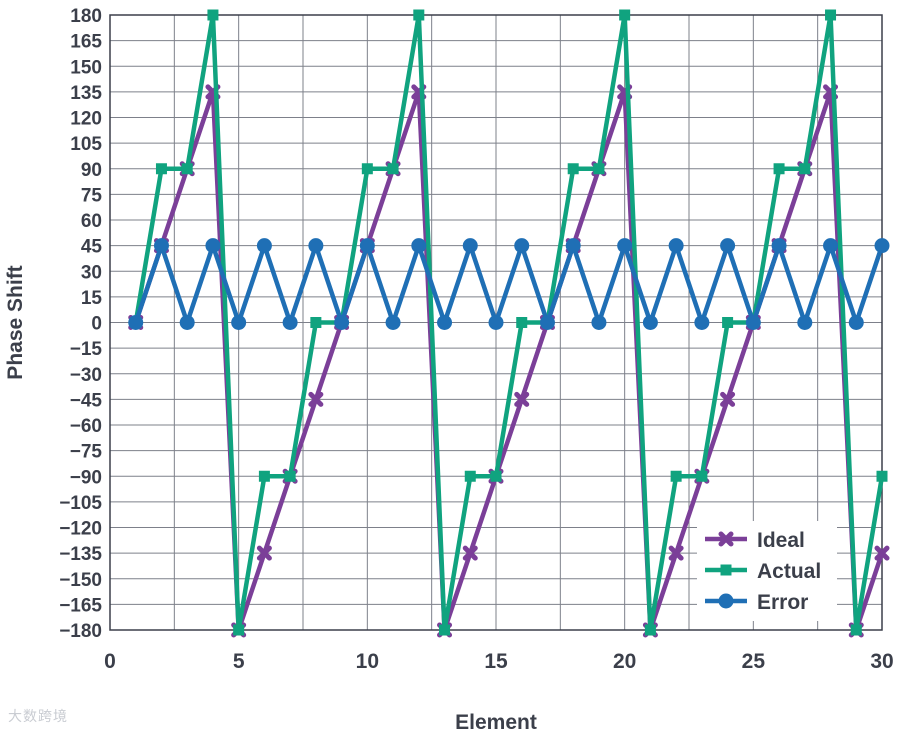 This screenshot has height=735, width=900. What do you see at coordinates (726, 539) in the screenshot?
I see `legend-ideal-marker` at bounding box center [726, 539].